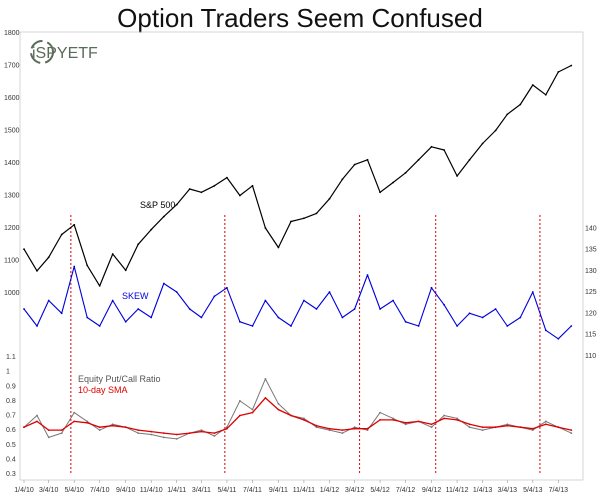  I want to click on putcall-tick-label: 0.6, so click(11, 430).